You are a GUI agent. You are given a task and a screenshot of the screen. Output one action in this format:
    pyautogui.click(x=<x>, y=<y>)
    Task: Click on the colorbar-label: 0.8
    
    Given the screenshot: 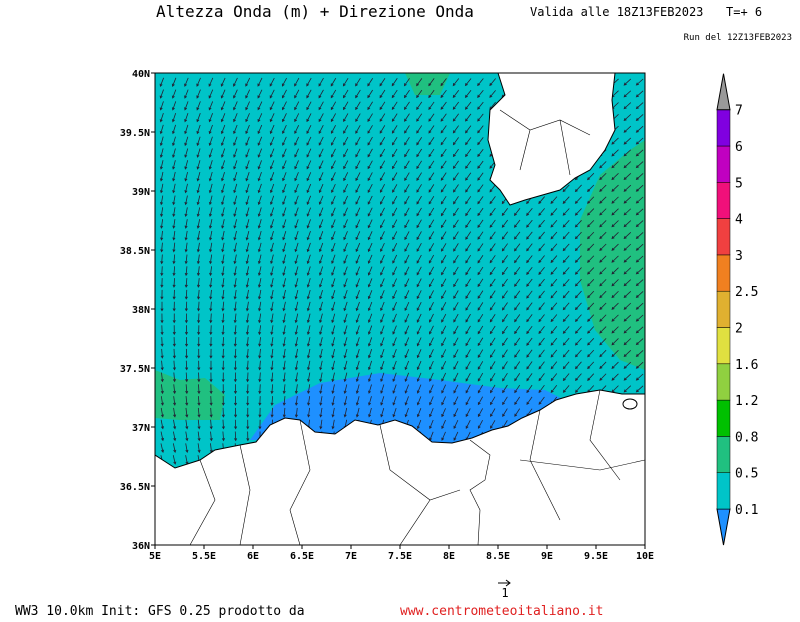 What is the action you would take?
    pyautogui.click(x=746, y=437)
    